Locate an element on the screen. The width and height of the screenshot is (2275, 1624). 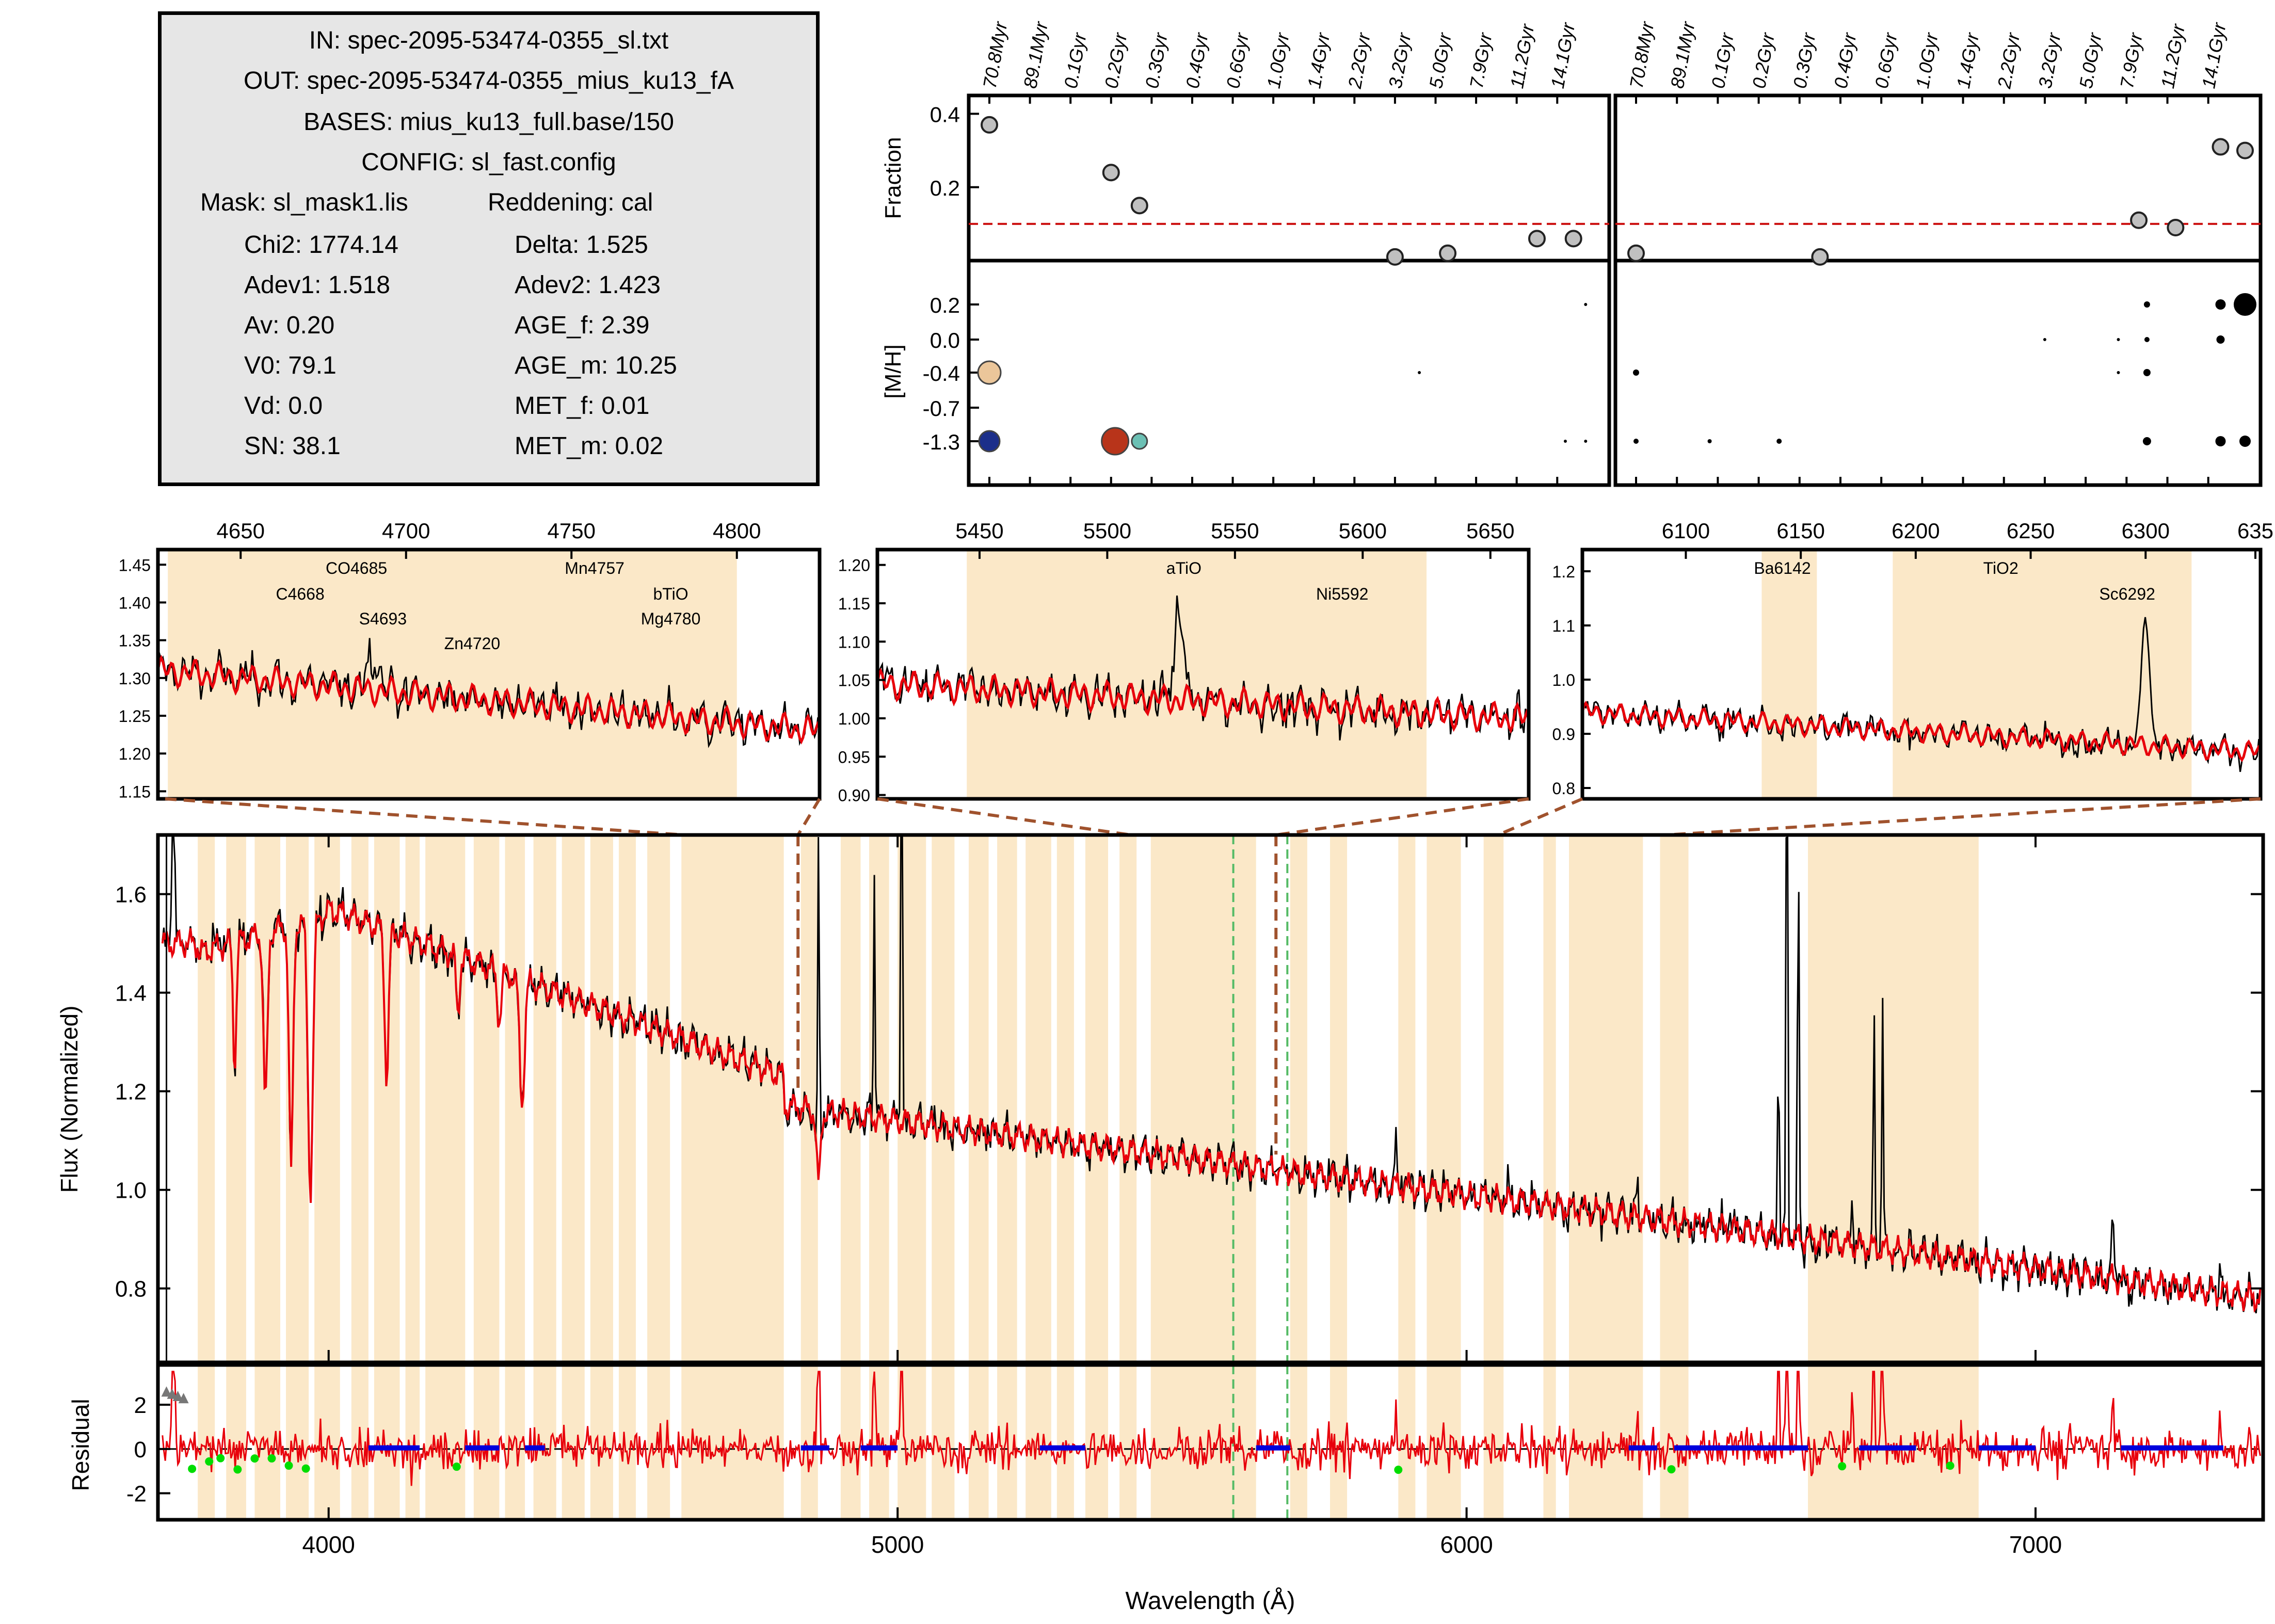
zoom-y-tick-label: 1.35 is located at coordinates (135, 641).